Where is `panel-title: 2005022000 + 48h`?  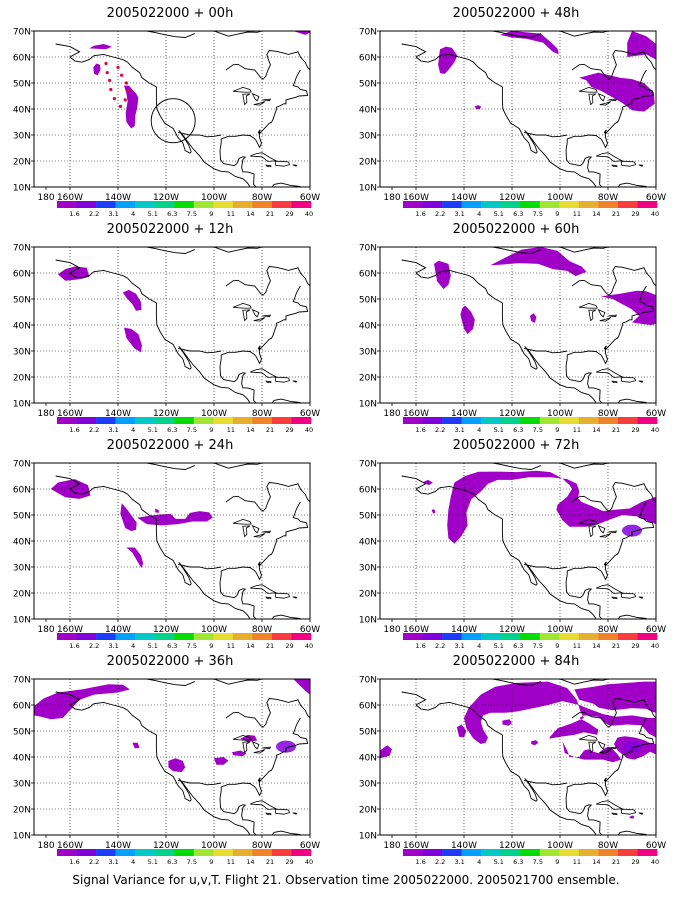 panel-title: 2005022000 + 48h is located at coordinates (516, 13).